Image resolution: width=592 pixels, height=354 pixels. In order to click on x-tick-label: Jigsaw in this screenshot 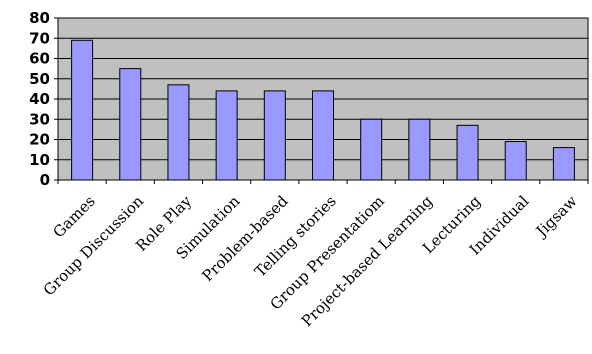, I will do `click(556, 217)`.